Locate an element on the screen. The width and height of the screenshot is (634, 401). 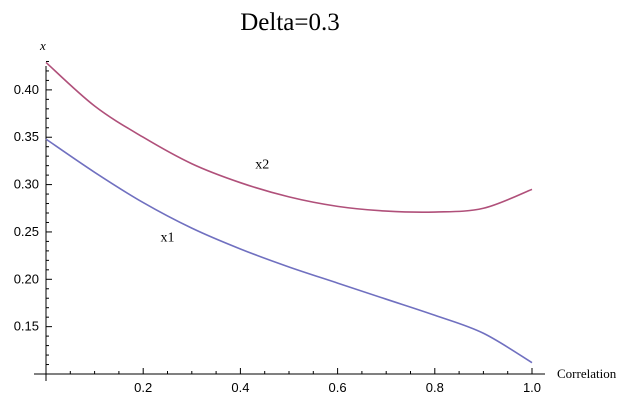
series-label-x2: x2 is located at coordinates (262, 164).